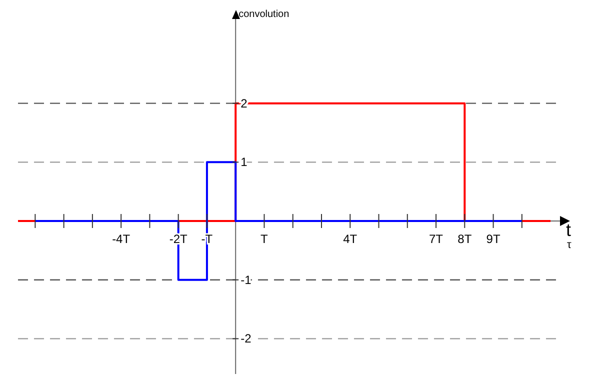  Describe the element at coordinates (244, 162) in the screenshot. I see `y-tick-label: 1` at that location.